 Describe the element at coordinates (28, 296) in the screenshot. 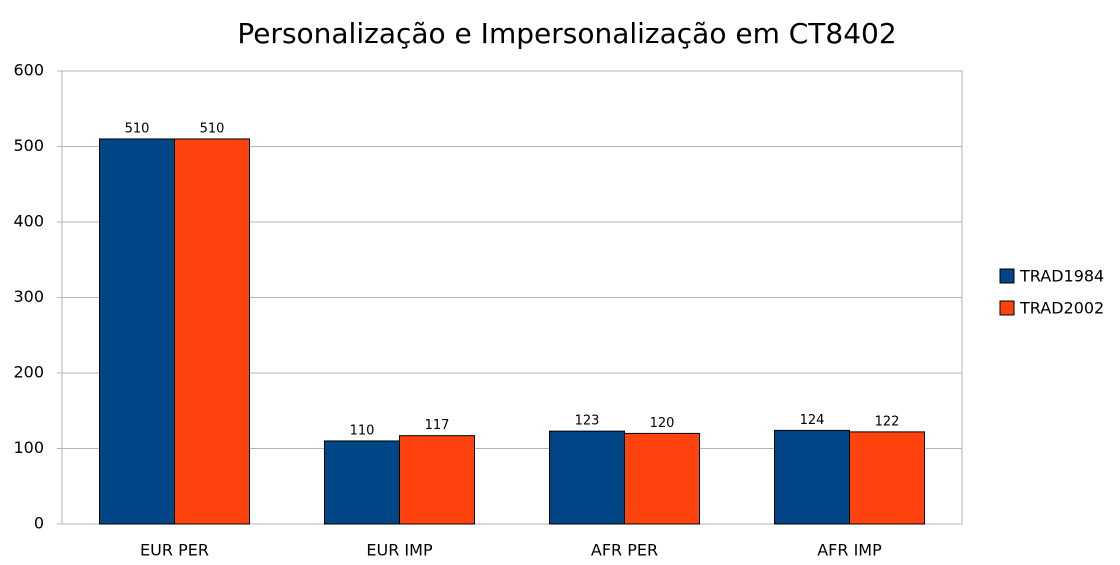

I see `y-tick-label: 300` at that location.